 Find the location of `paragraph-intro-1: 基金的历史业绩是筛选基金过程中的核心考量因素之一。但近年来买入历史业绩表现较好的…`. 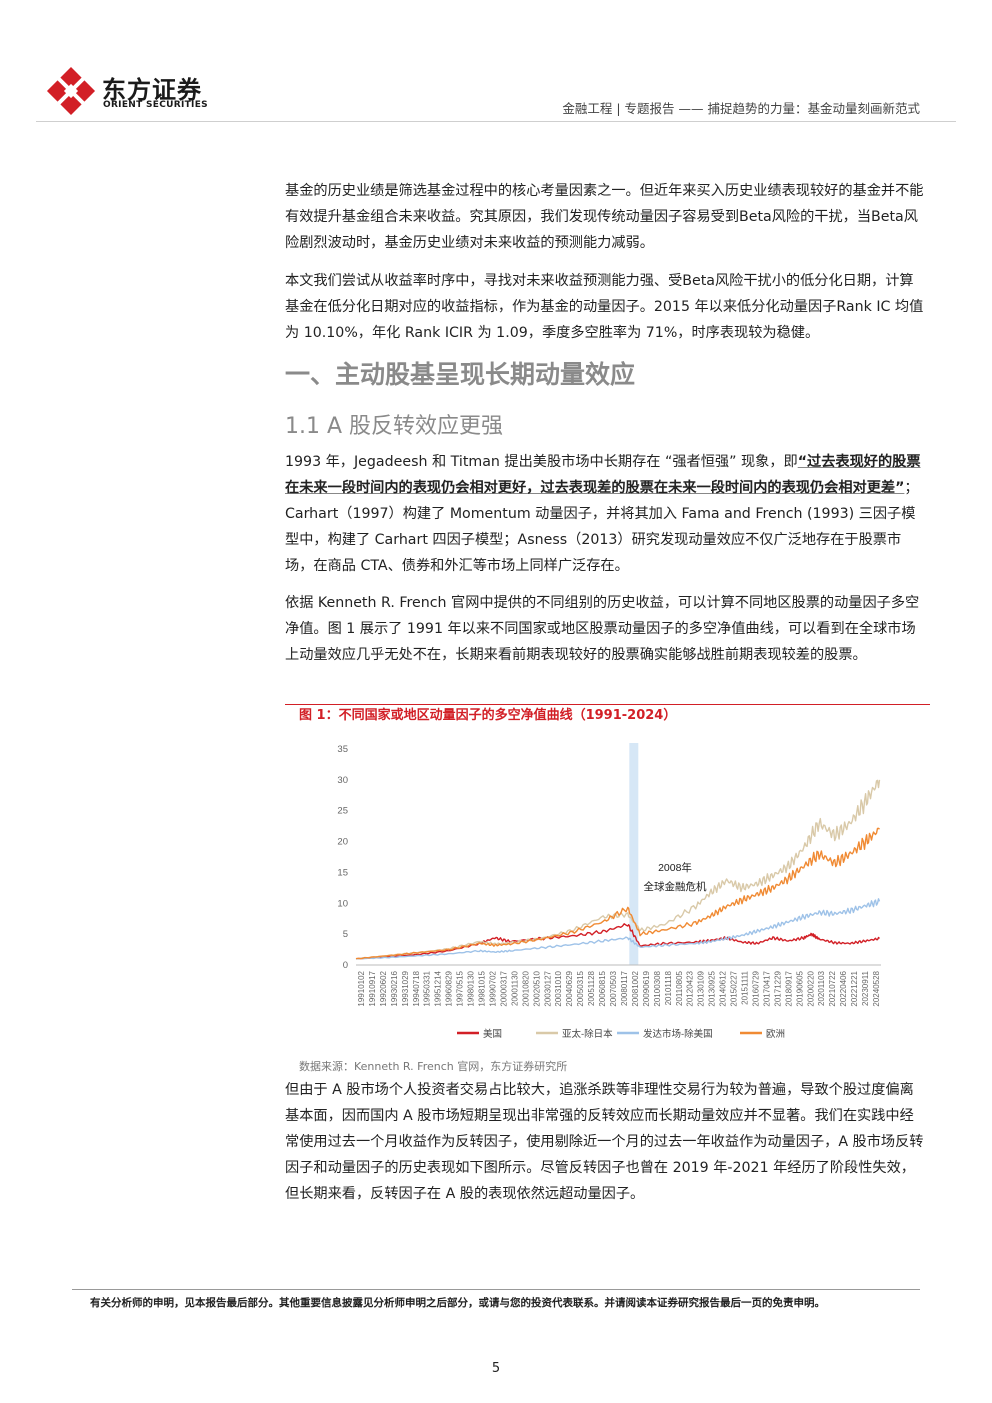

paragraph-intro-1: 基金的历史业绩是筛选基金过程中的核心考量因素之一。但近年来买入历史业绩表现较好的… is located at coordinates (604, 217).